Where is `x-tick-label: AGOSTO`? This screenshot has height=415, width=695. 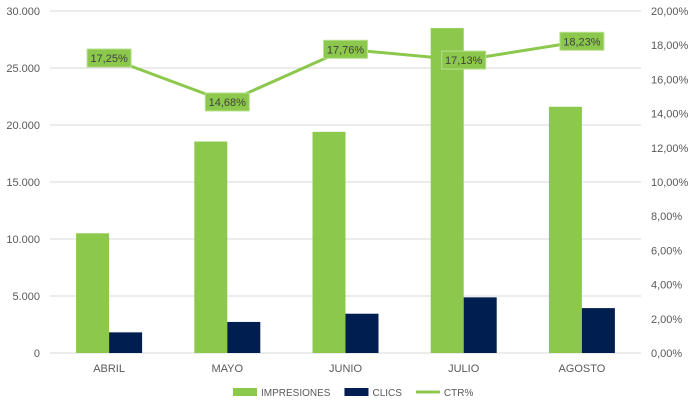
x-tick-label: AGOSTO is located at coordinates (581, 369).